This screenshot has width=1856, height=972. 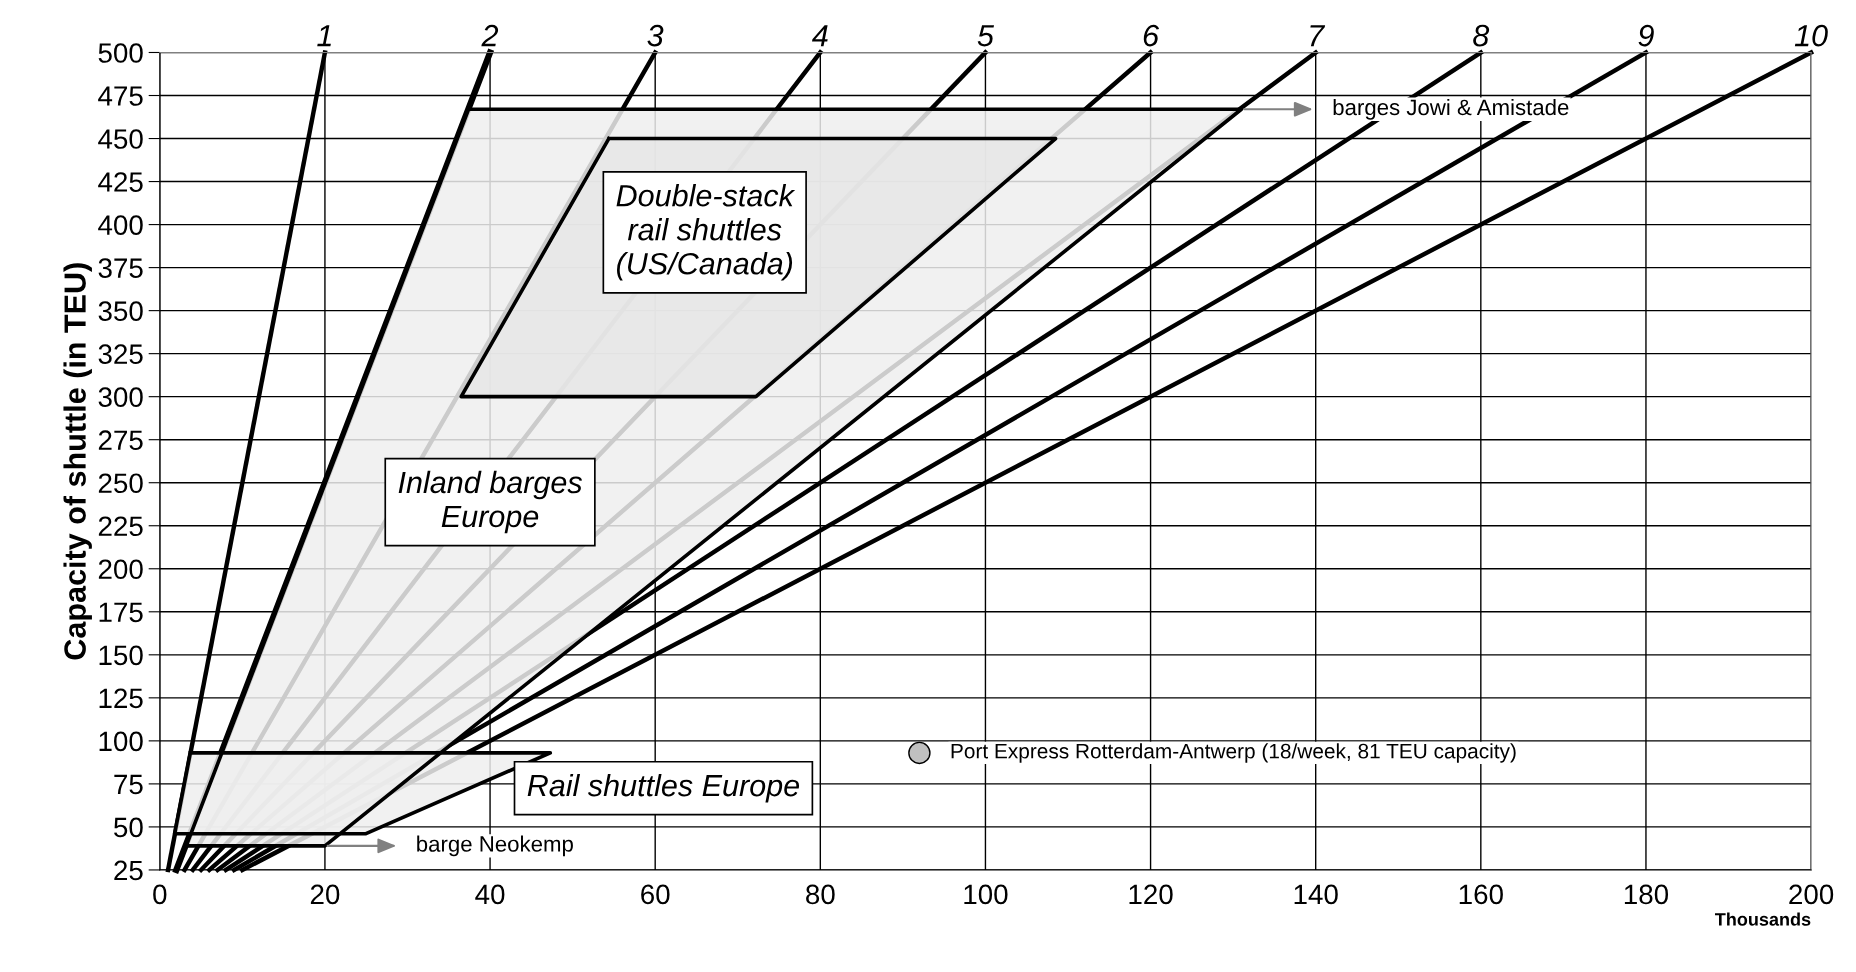 What do you see at coordinates (120, 440) in the screenshot?
I see `y-tick-label: 275` at bounding box center [120, 440].